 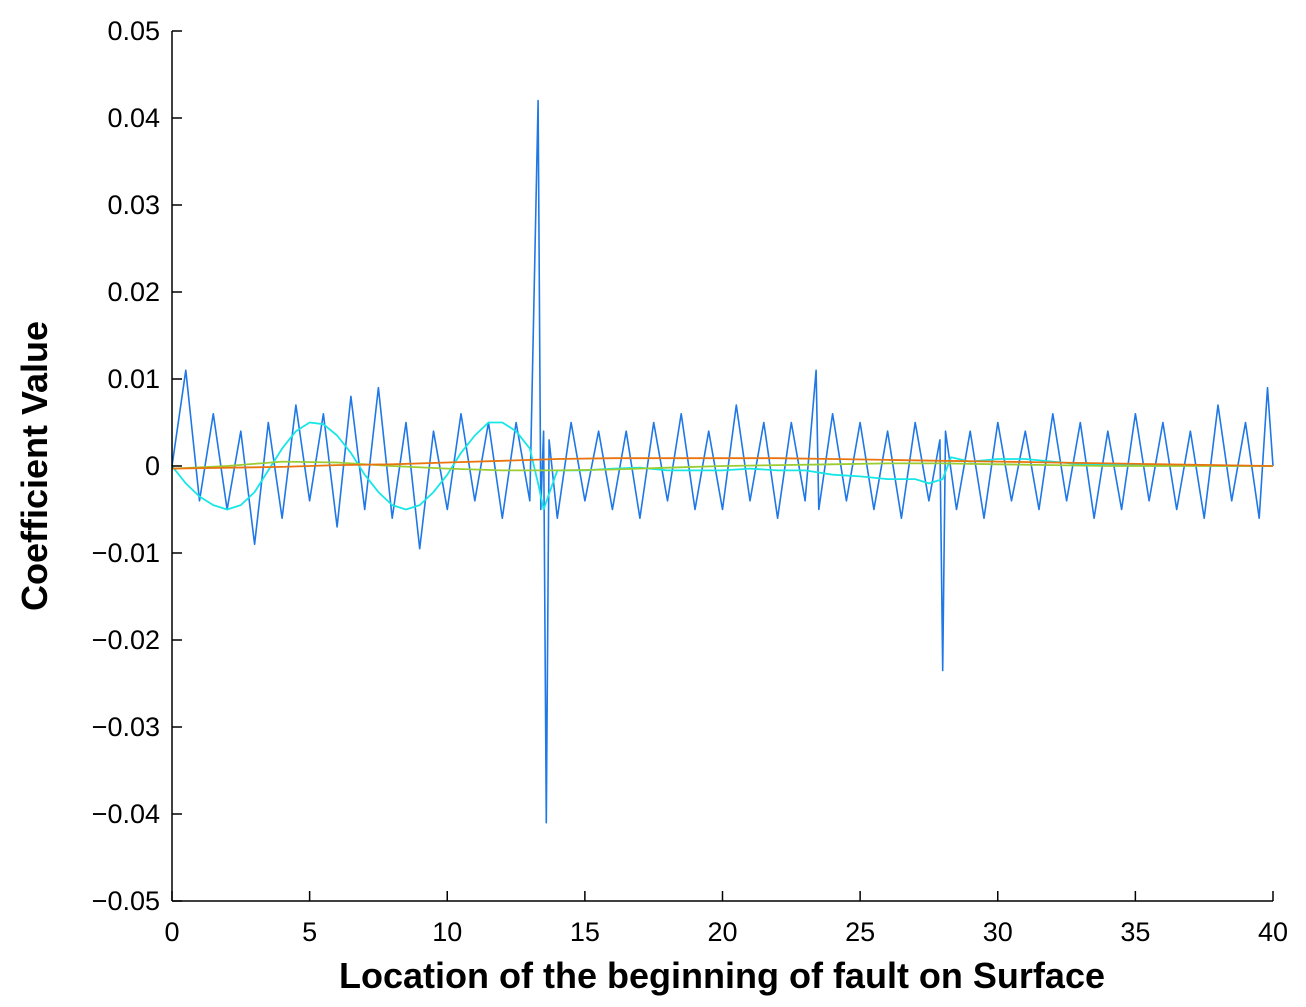 What do you see at coordinates (585, 932) in the screenshot?
I see `x-tick-label: 15` at bounding box center [585, 932].